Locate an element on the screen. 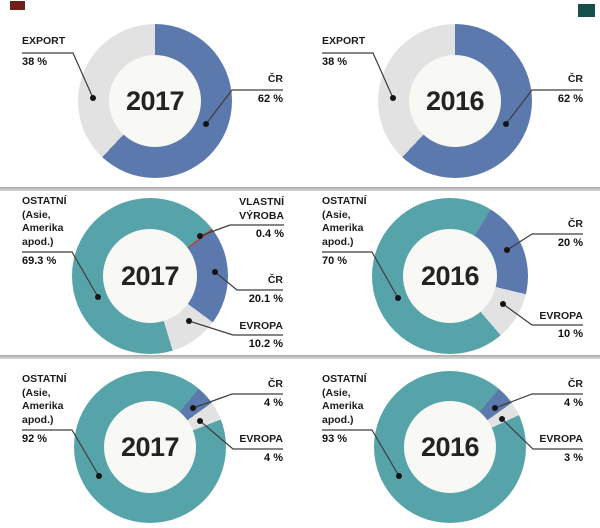  slice-value: 10 % is located at coordinates (570, 334).